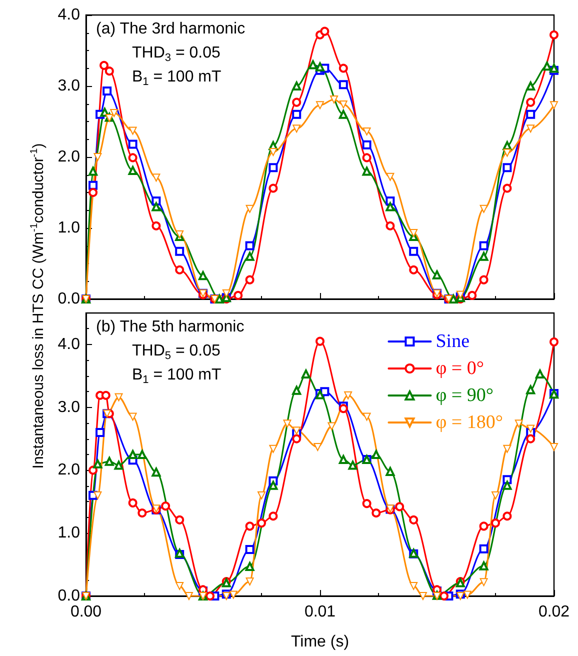 This screenshot has width=578, height=656. I want to click on legend-label: φ = 180°, so click(469, 422).